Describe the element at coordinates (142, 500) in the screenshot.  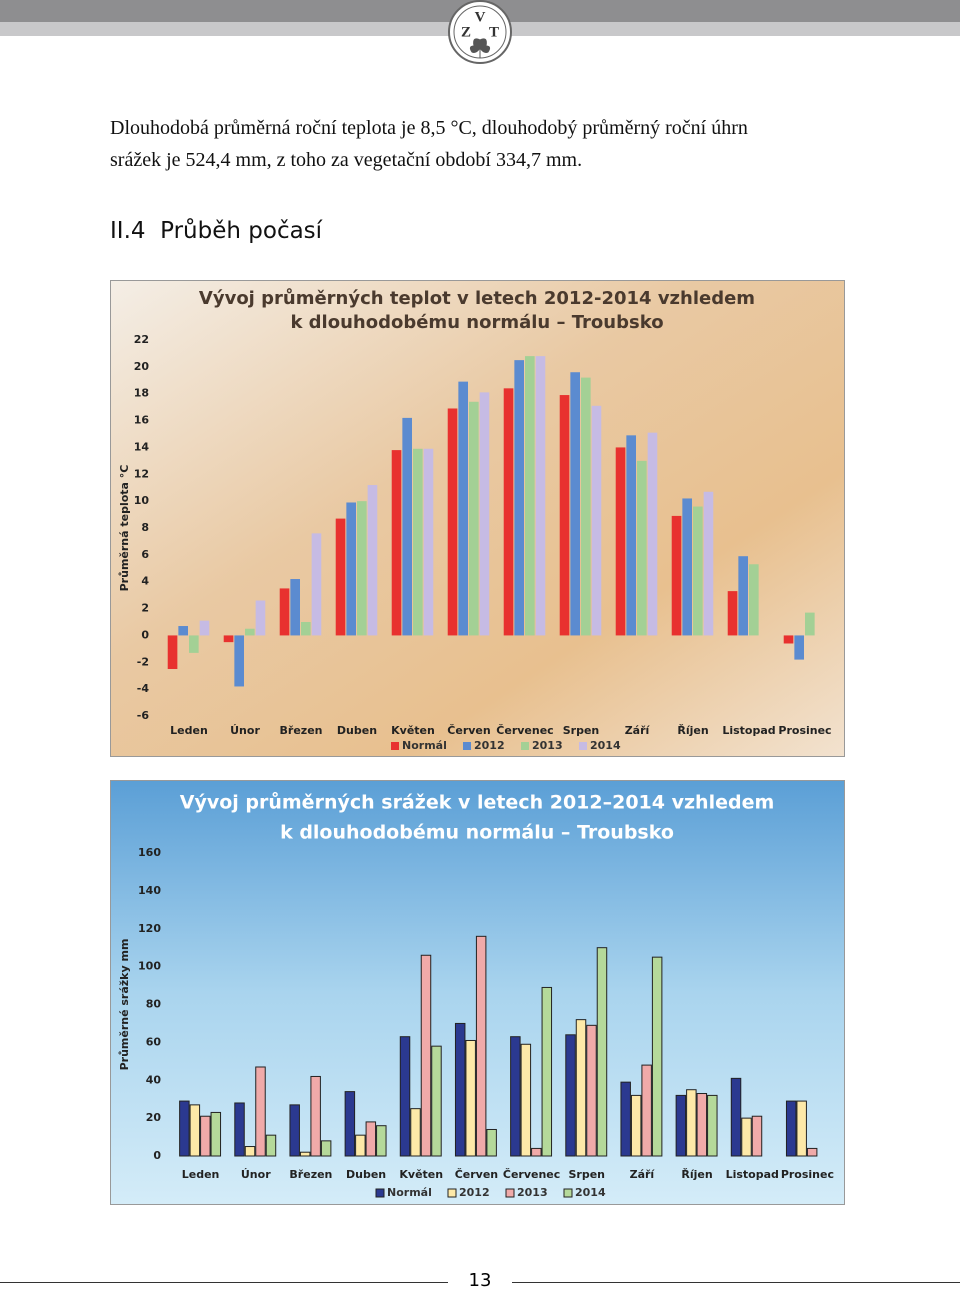
I see `y-tick-label: 10` at that location.